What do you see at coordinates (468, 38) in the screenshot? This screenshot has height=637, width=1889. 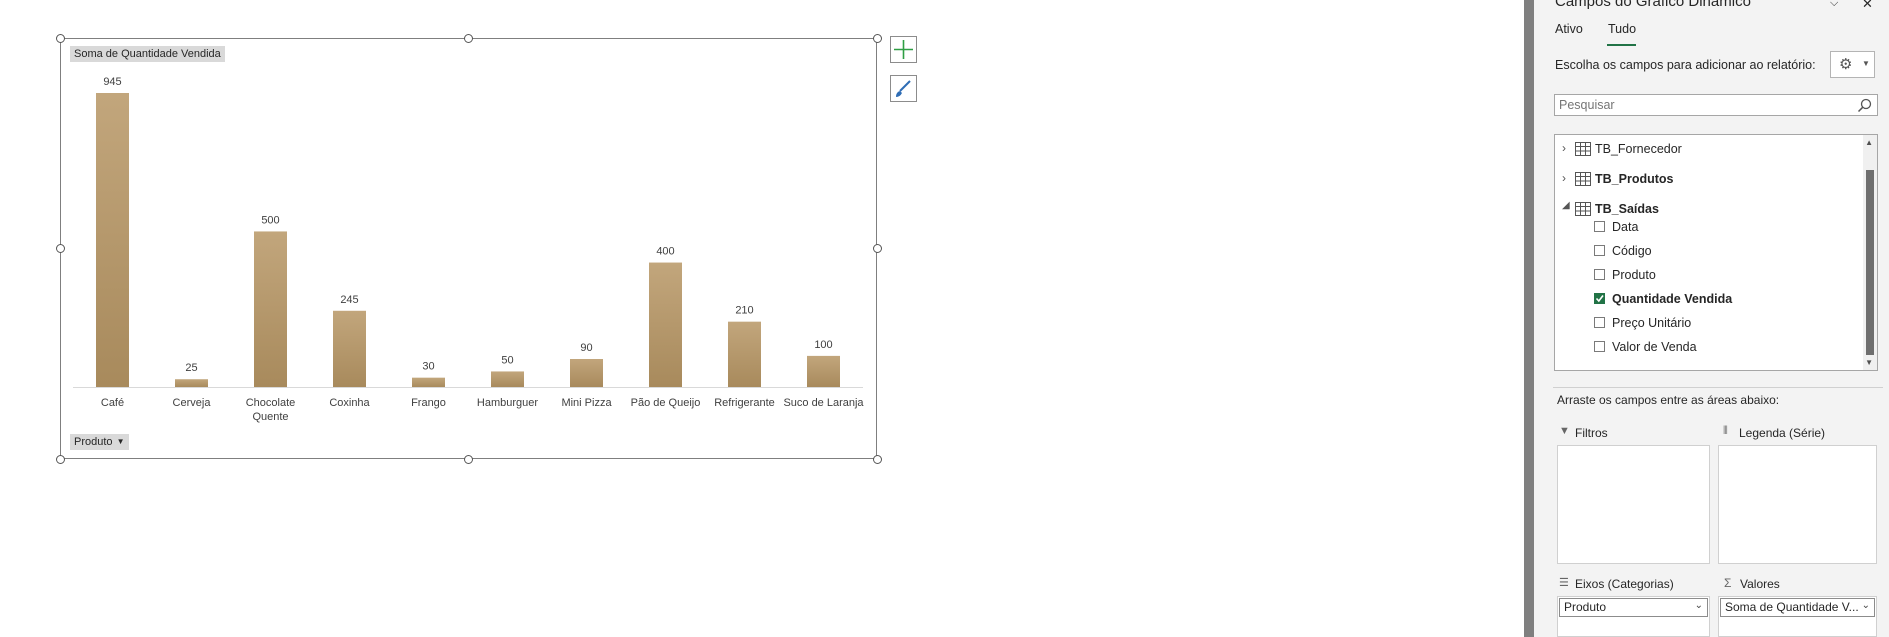 I see `resize-handle-top-center` at bounding box center [468, 38].